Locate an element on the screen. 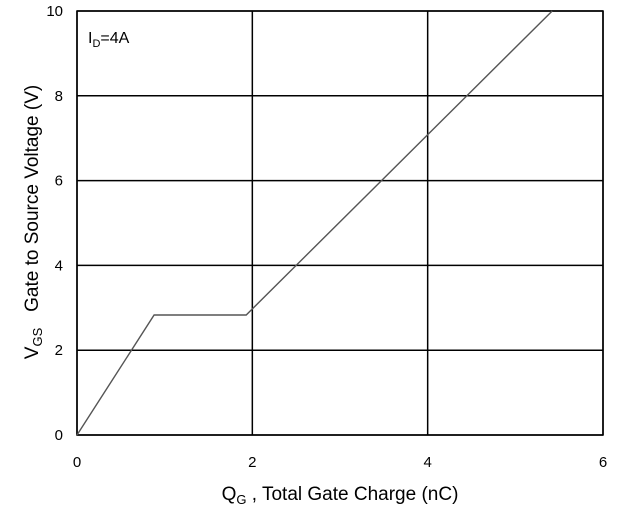 This screenshot has width=617, height=508. y-tick-label: 2 is located at coordinates (59, 350).